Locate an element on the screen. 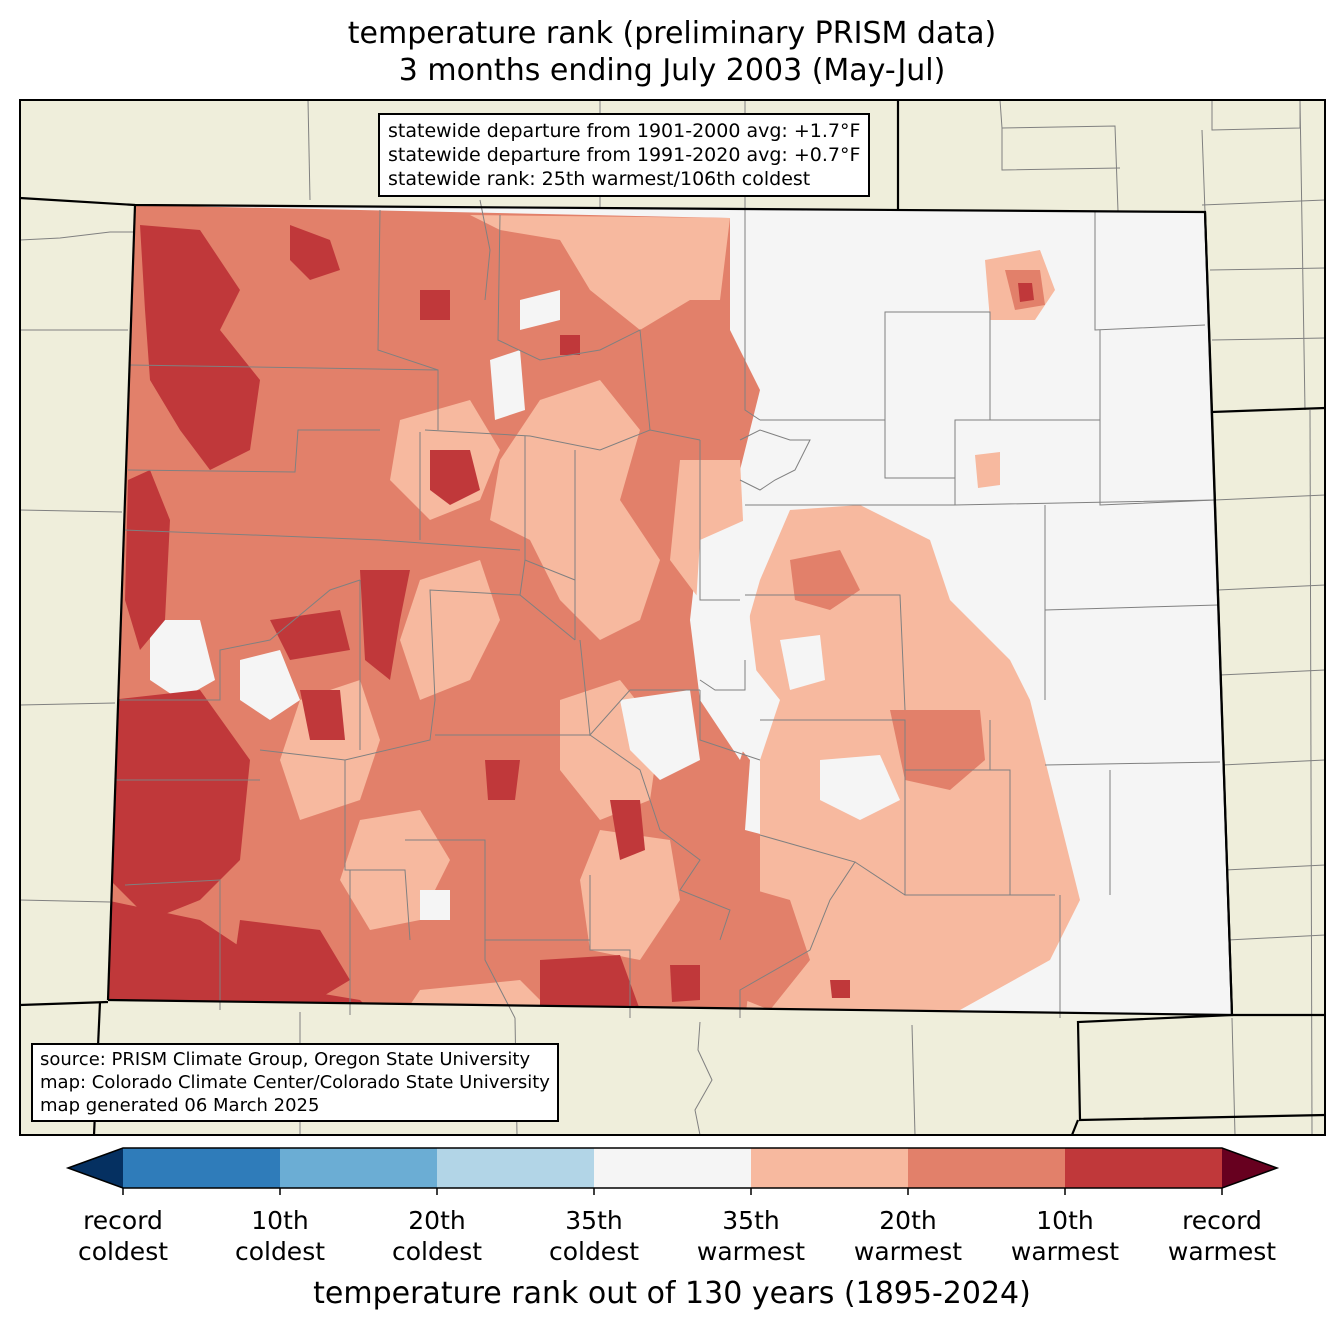 The width and height of the screenshot is (1344, 1332). colorbar-tick-label: 20th coldest is located at coordinates (437, 1236).